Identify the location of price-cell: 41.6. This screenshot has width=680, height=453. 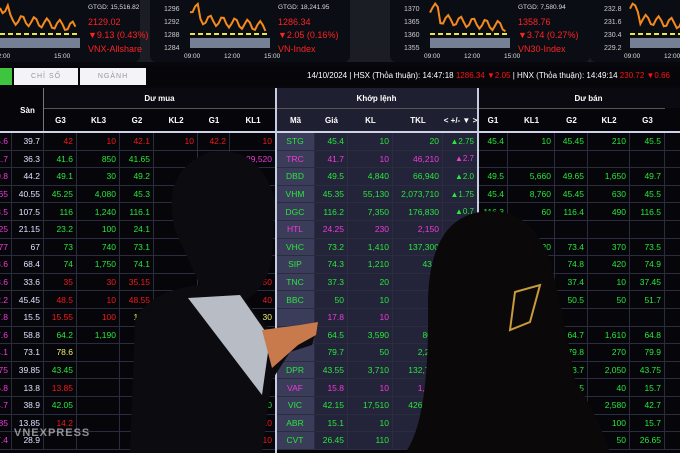
(60, 159).